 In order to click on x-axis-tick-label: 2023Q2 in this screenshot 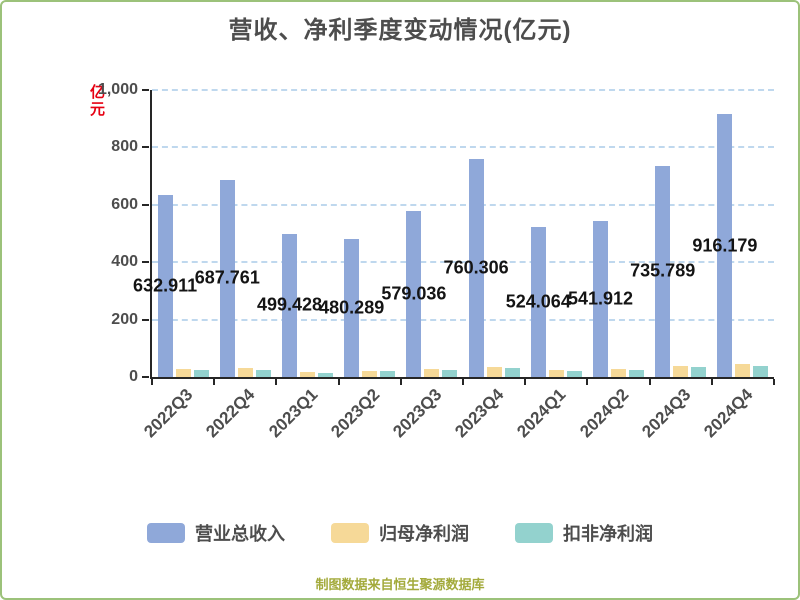, I will do `click(355, 413)`.